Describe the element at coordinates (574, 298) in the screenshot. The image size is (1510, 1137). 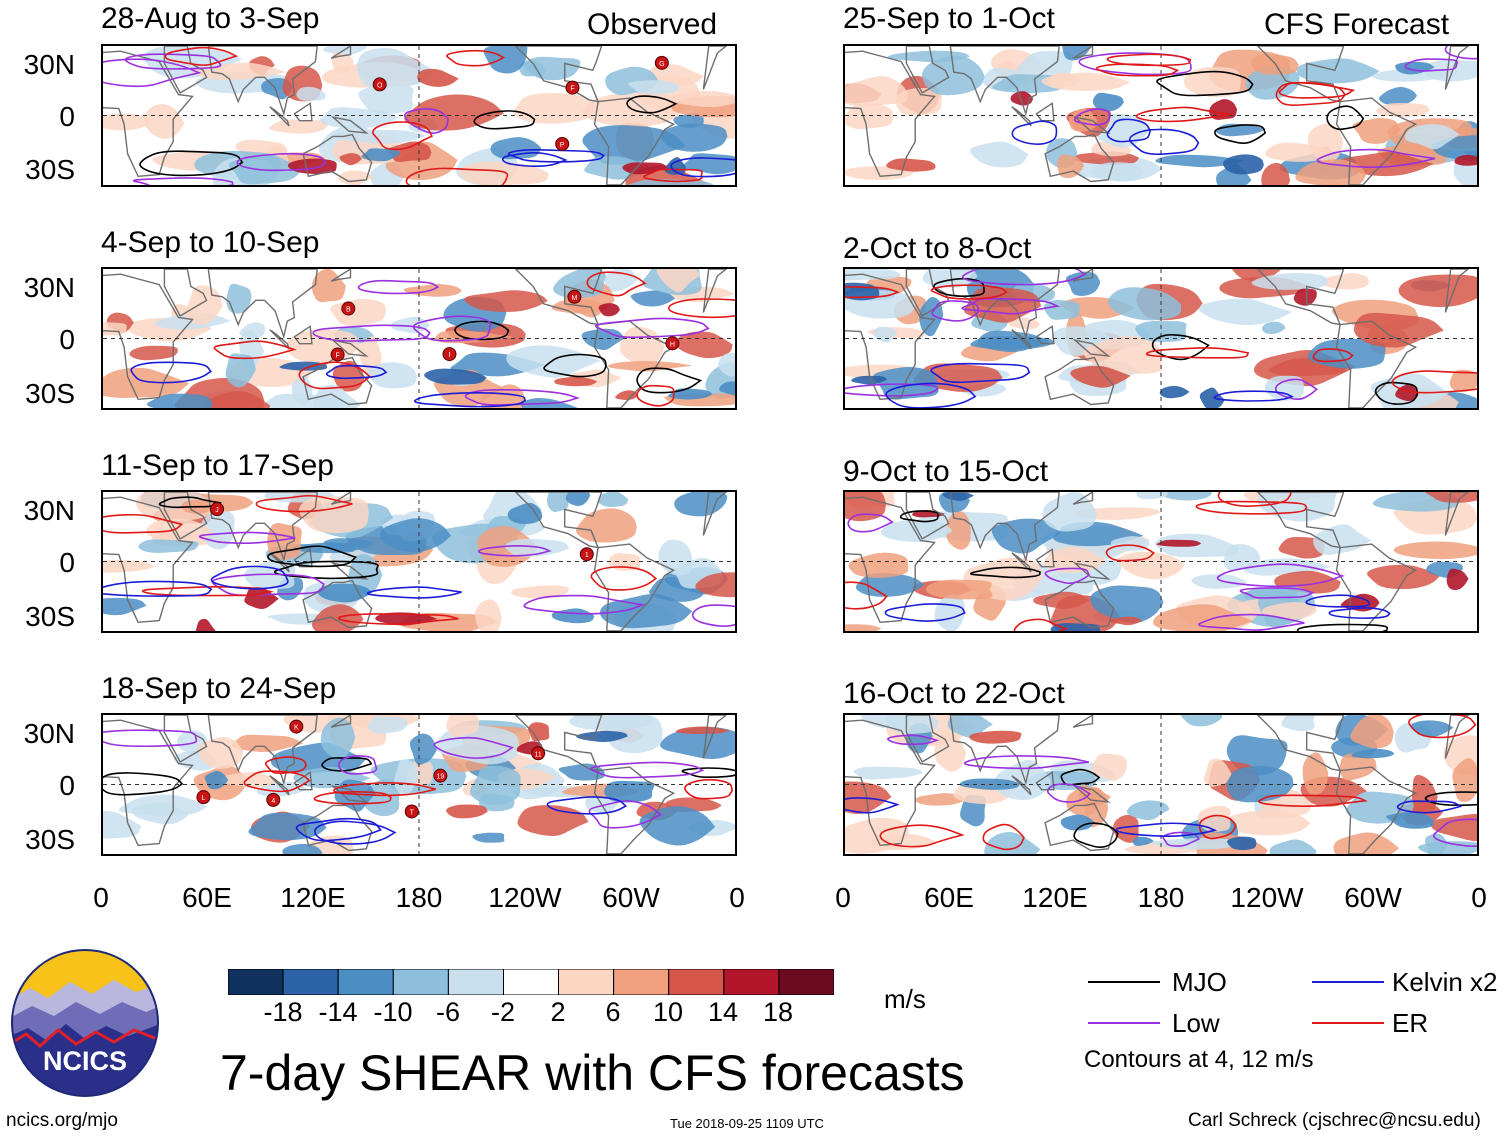
I see `storm-label: M` at that location.